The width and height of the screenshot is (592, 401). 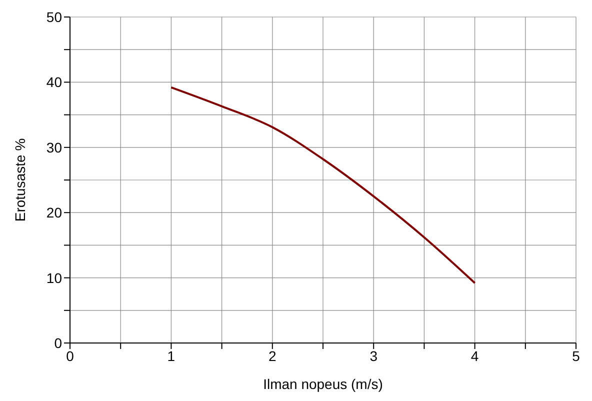 I want to click on x-tick-label: 2, so click(x=272, y=356).